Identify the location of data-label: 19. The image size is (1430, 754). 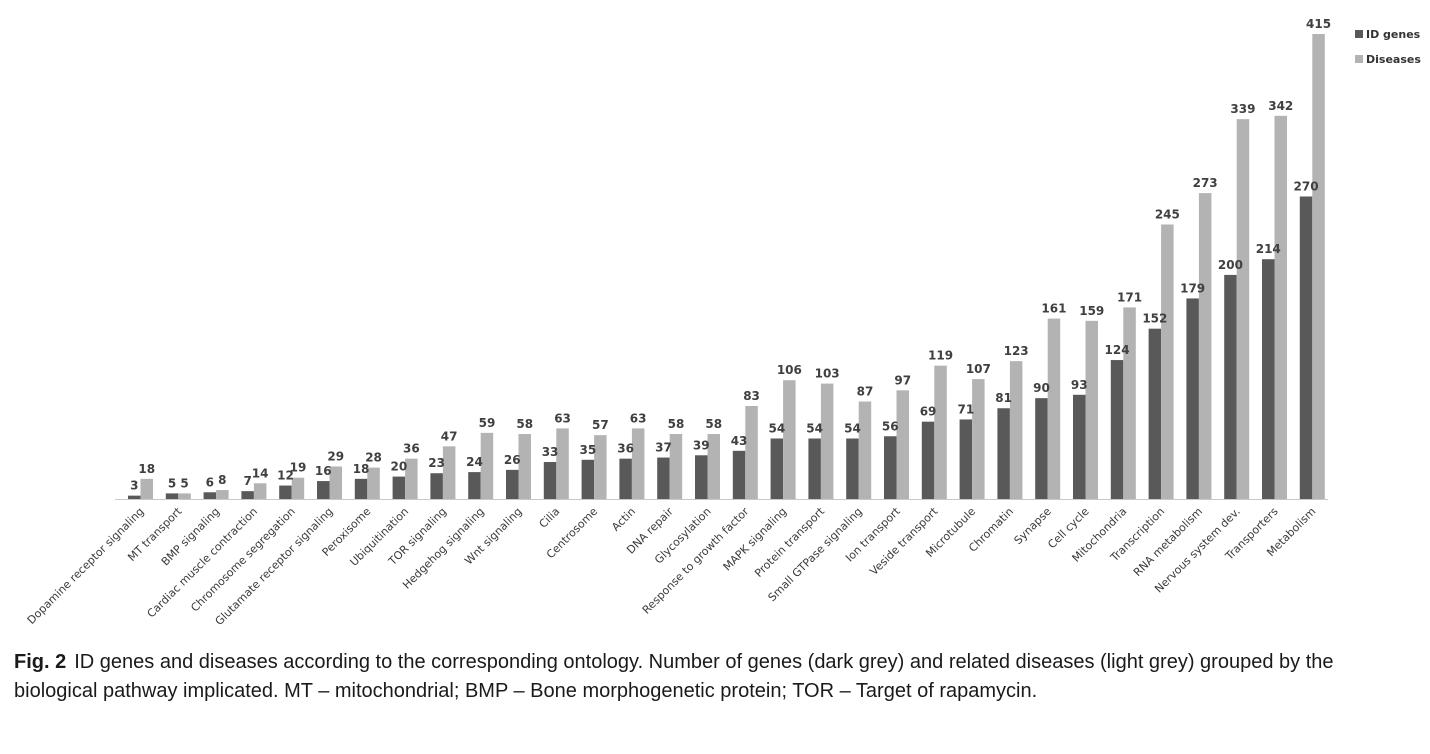
(298, 468).